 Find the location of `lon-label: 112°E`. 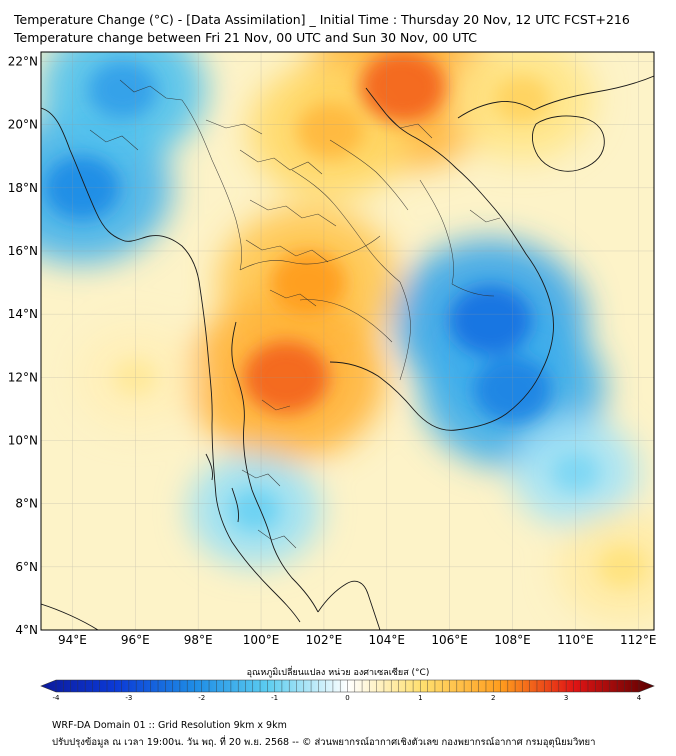

lon-label: 112°E is located at coordinates (638, 640).